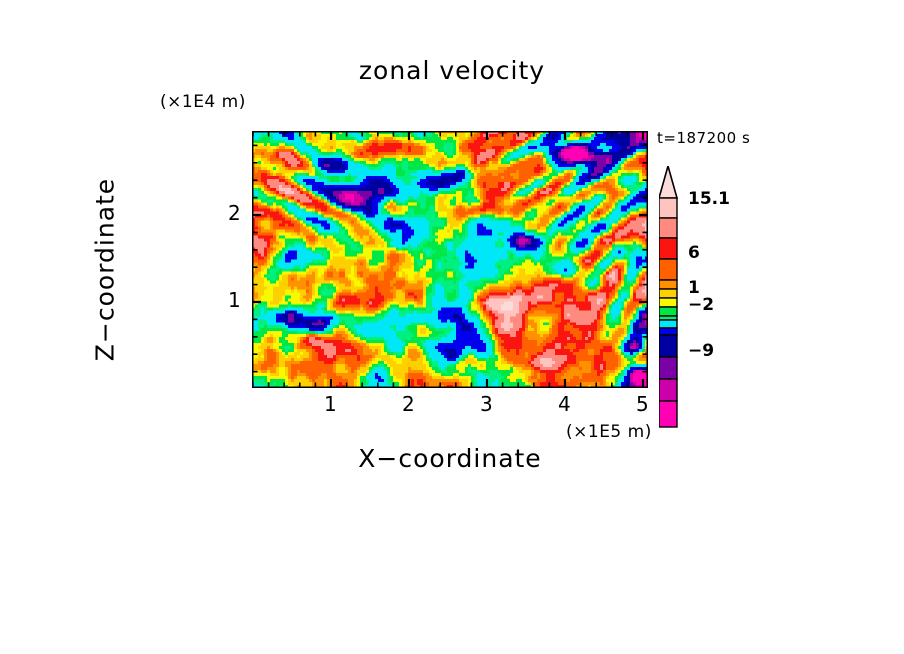 The width and height of the screenshot is (904, 654). What do you see at coordinates (450, 458) in the screenshot?
I see `x-axis-title: X−coordinate` at bounding box center [450, 458].